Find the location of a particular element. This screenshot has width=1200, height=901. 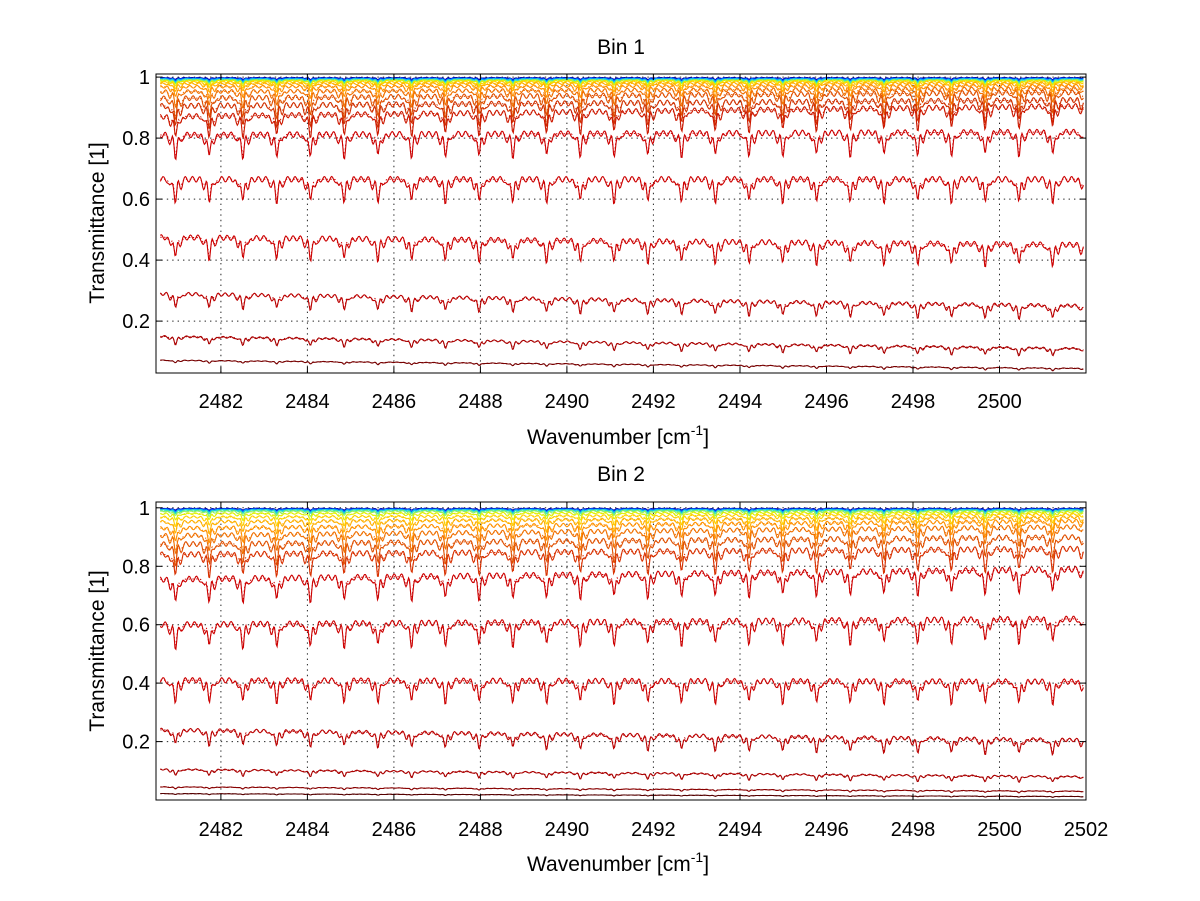

chart-title: Bin 2 is located at coordinates (621, 474).